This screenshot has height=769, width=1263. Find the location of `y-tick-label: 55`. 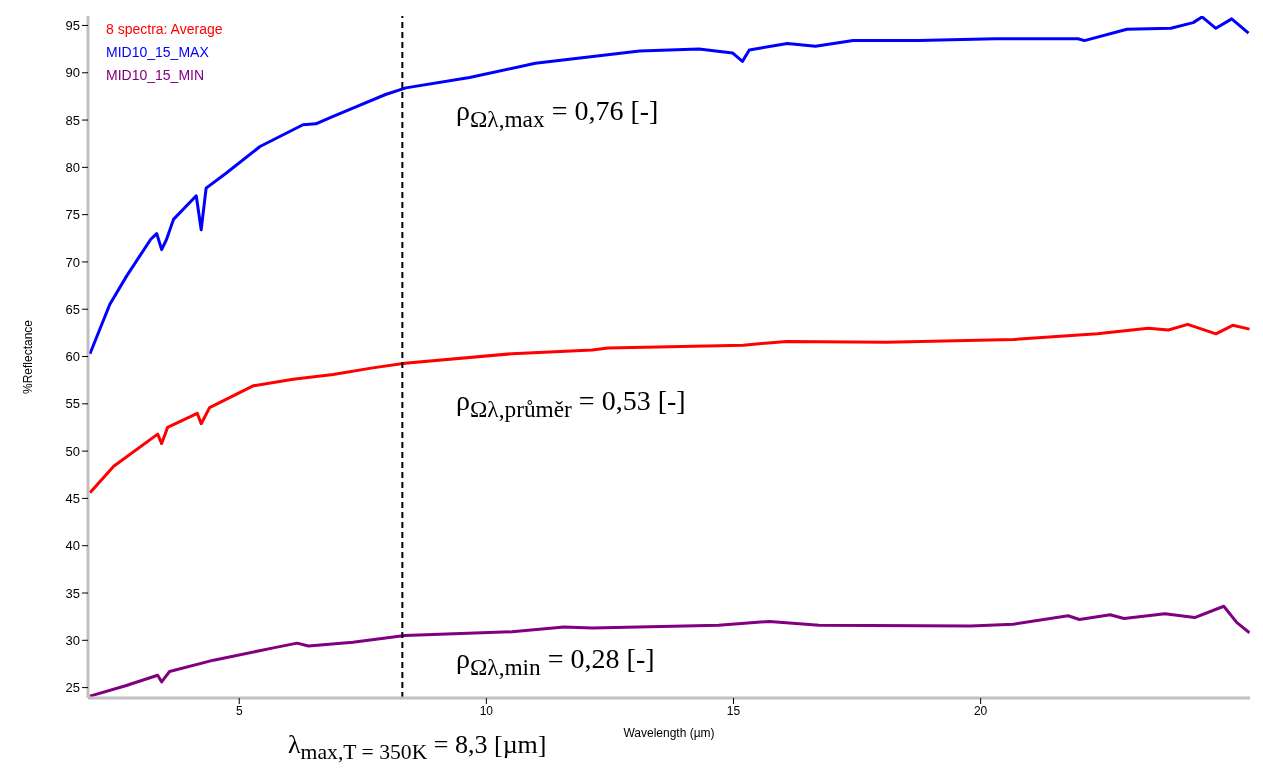

y-tick-label: 55 is located at coordinates (72, 404).